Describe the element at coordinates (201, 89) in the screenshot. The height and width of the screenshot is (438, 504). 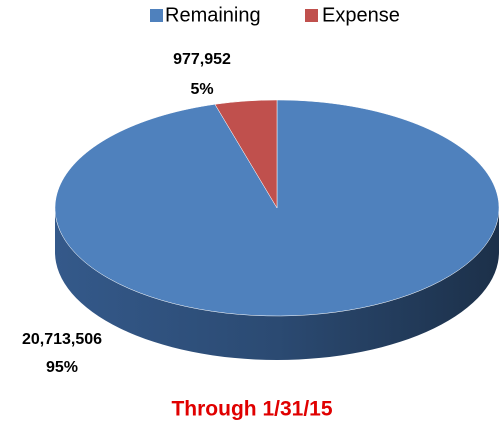
I see `percent-label: 5%` at that location.